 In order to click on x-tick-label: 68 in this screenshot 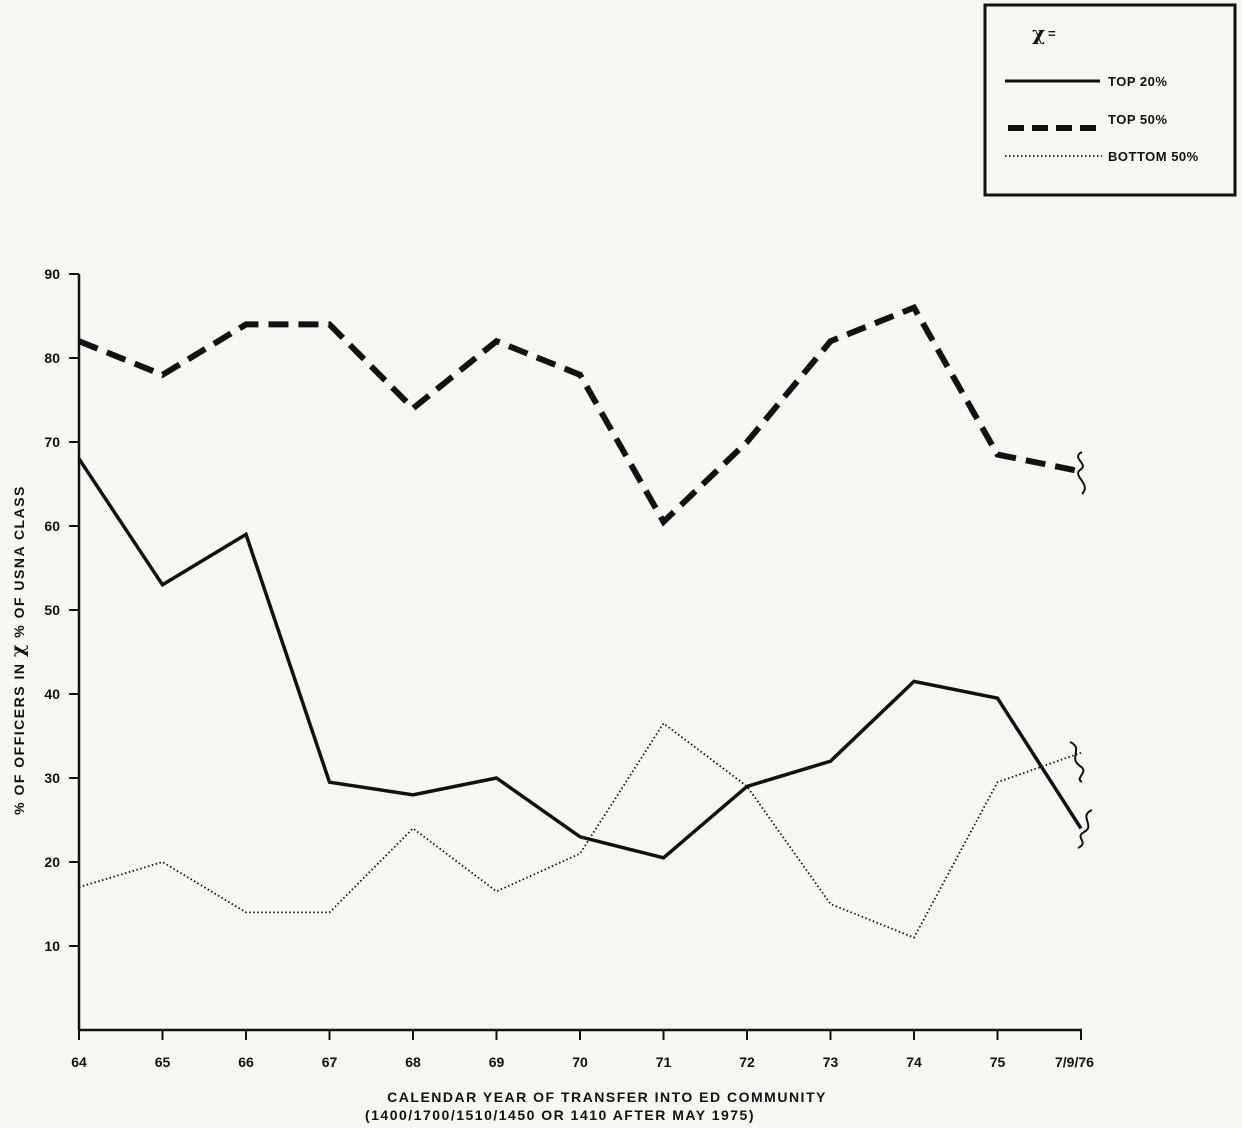, I will do `click(413, 1062)`.